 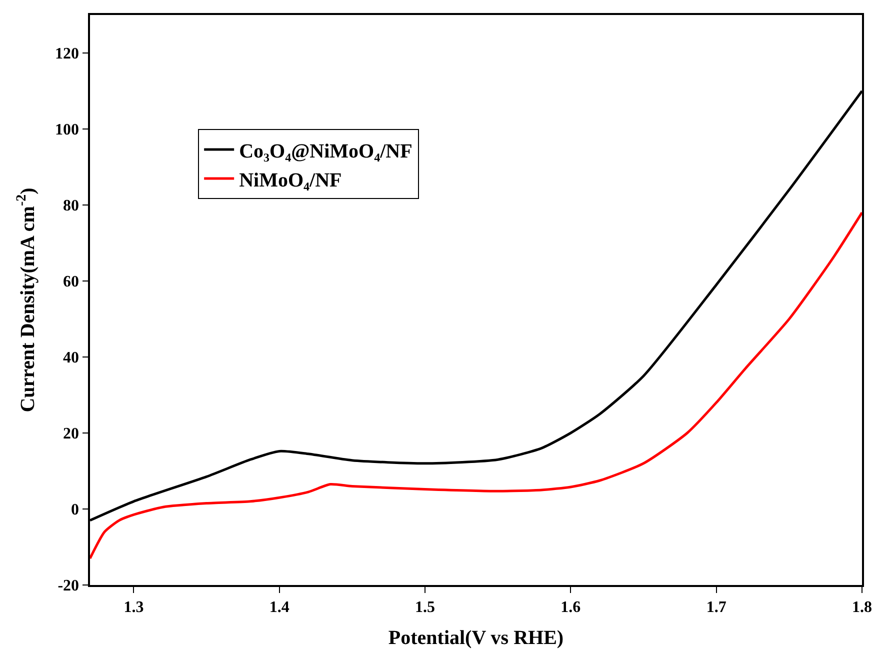 I want to click on x-tick-label: 1.8, so click(x=862, y=607).